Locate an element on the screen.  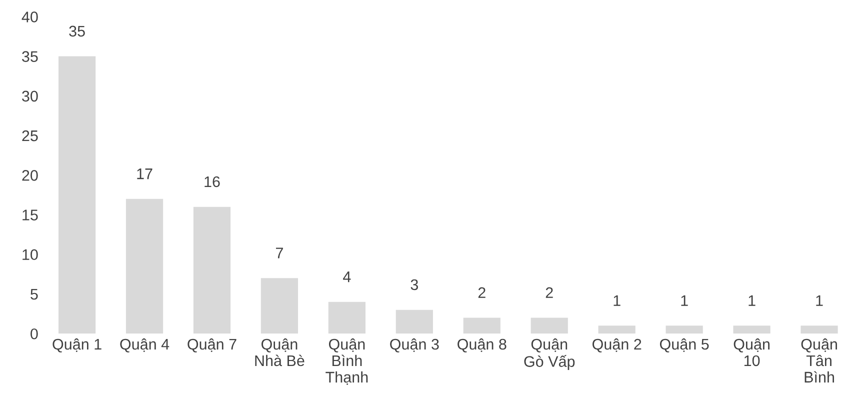
x-tick-label: Quận Tân Bình is located at coordinates (819, 360).